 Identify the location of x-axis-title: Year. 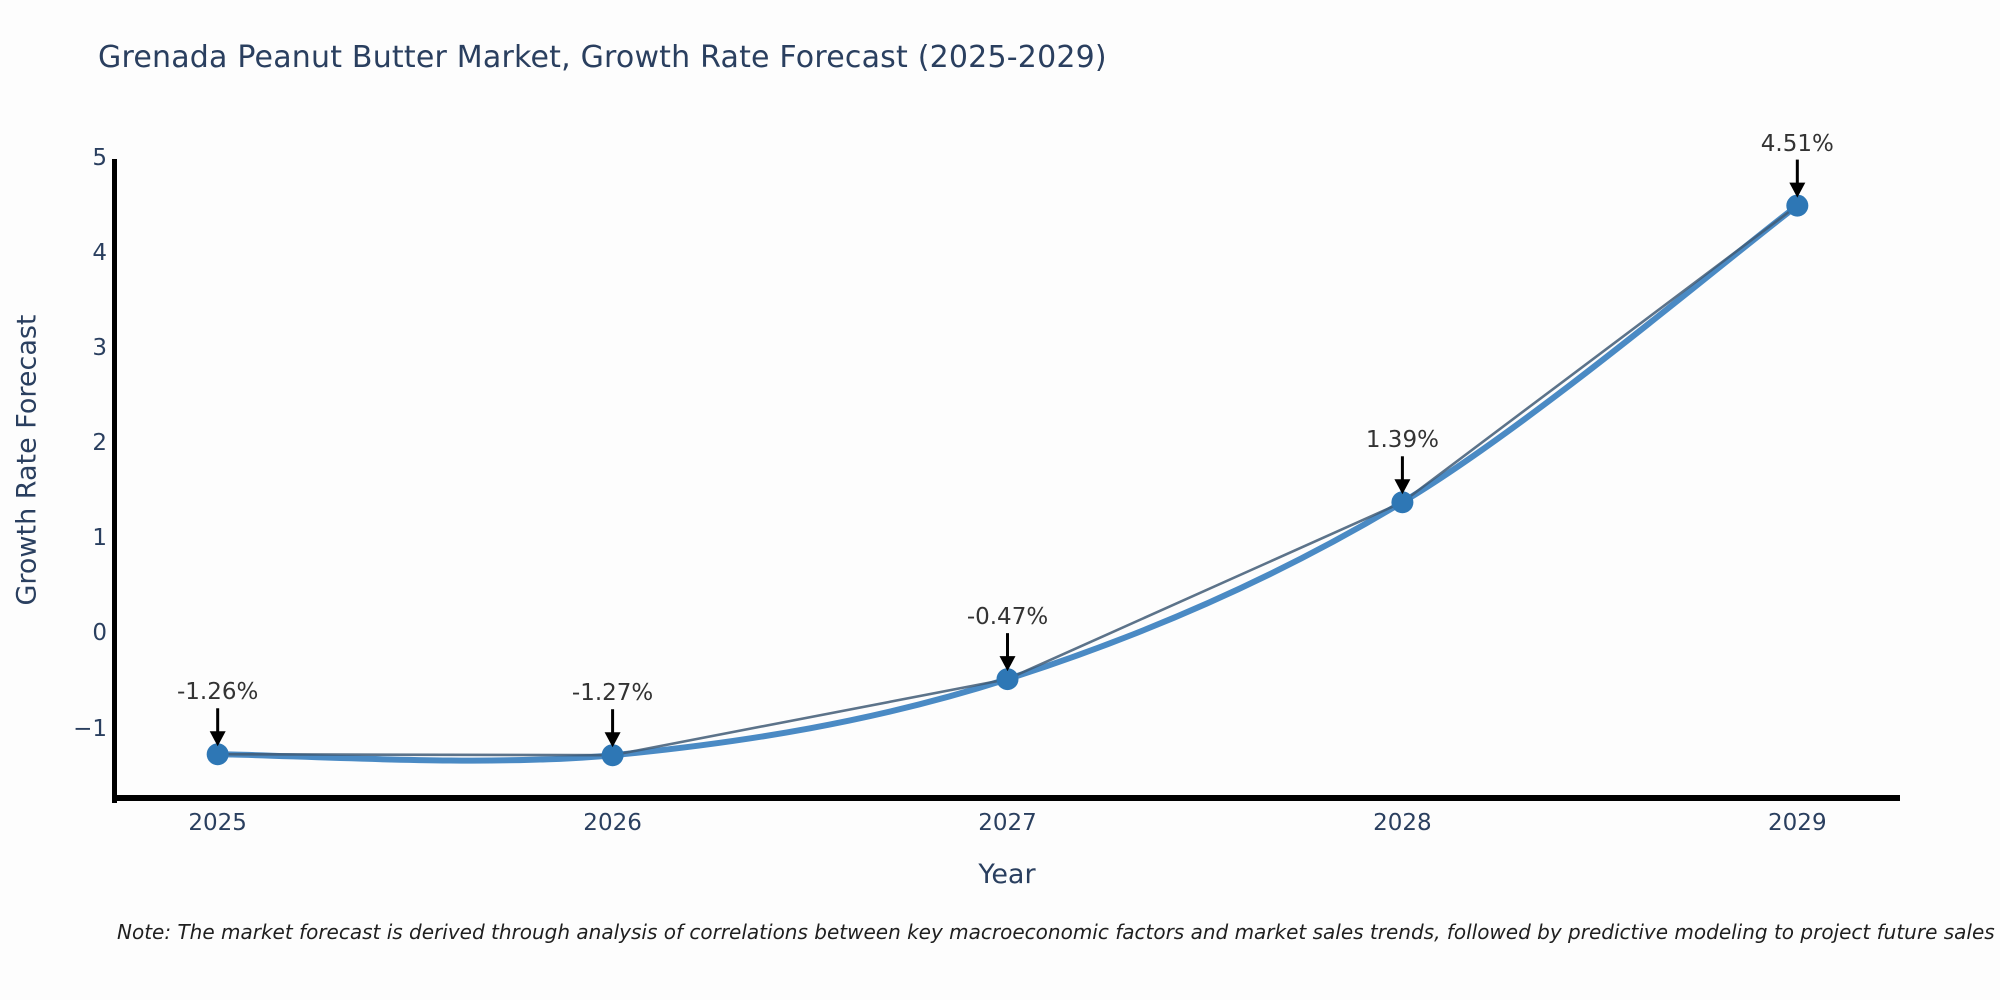
(1007, 874).